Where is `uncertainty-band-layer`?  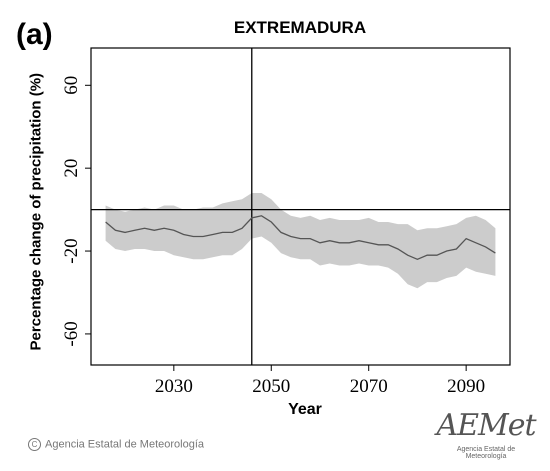
uncertainty-band-layer is located at coordinates (300, 241).